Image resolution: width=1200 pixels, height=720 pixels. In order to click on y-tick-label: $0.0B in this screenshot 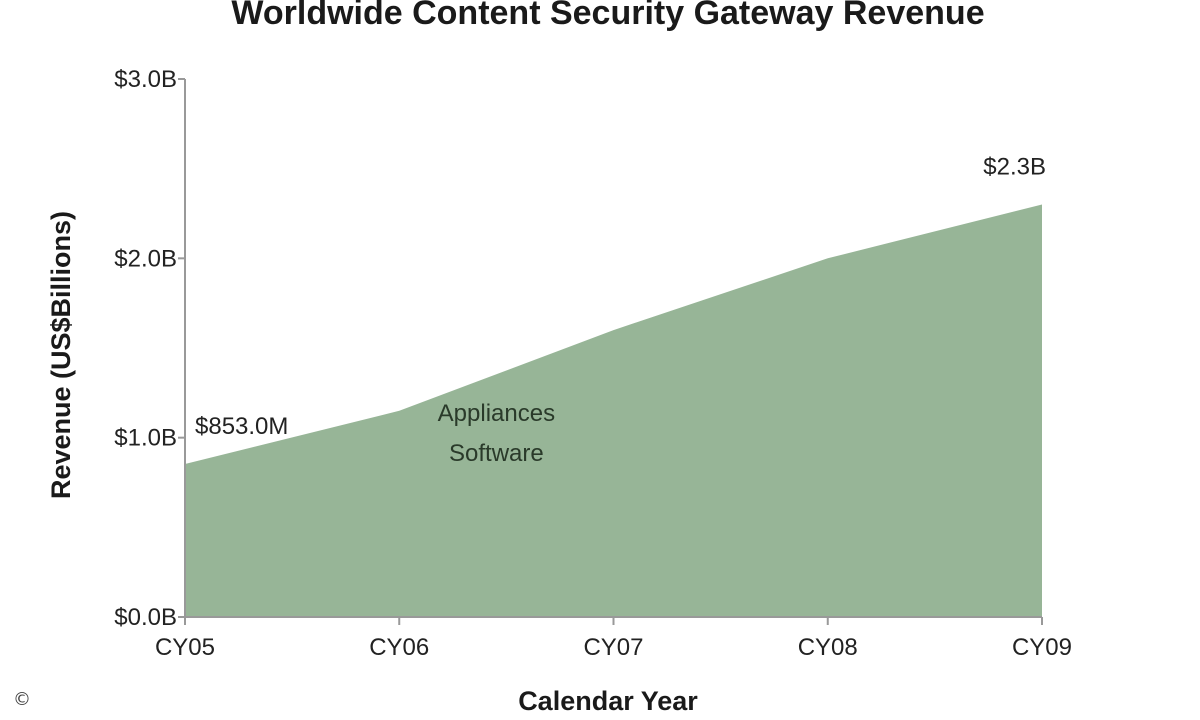, I will do `click(145, 617)`.